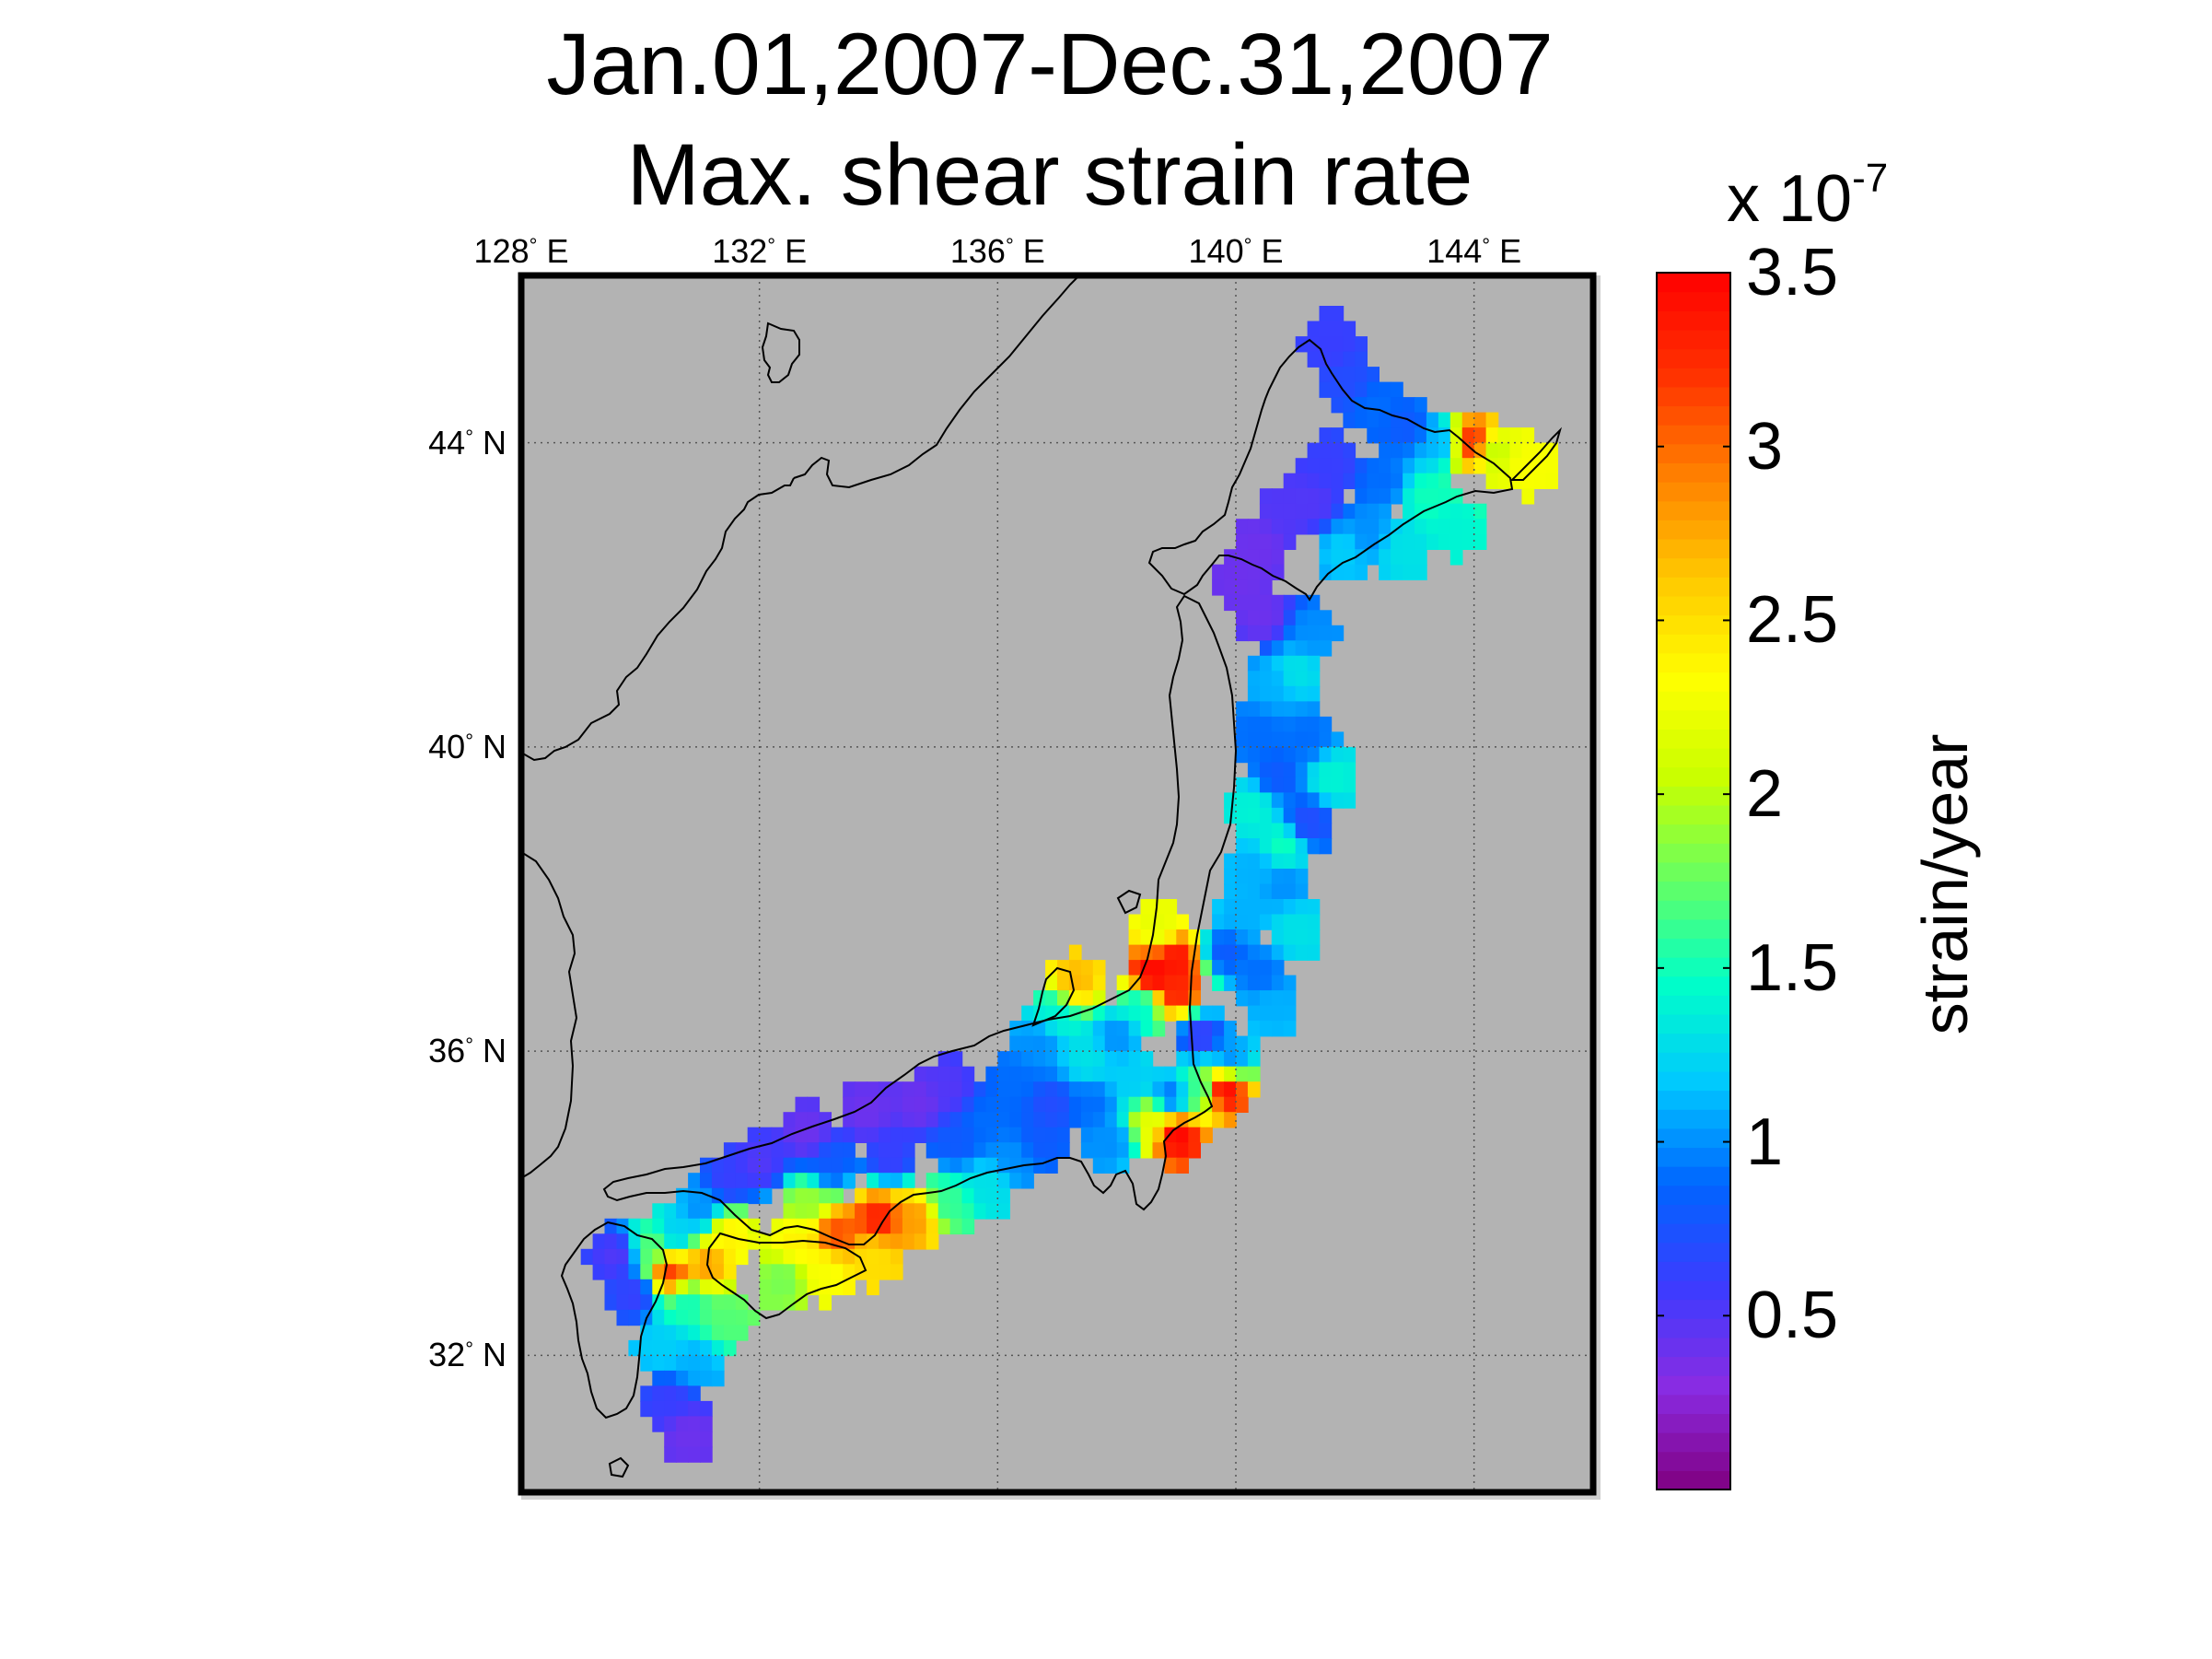 The height and width of the screenshot is (1659, 2212). What do you see at coordinates (1694, 881) in the screenshot?
I see `colorbar` at bounding box center [1694, 881].